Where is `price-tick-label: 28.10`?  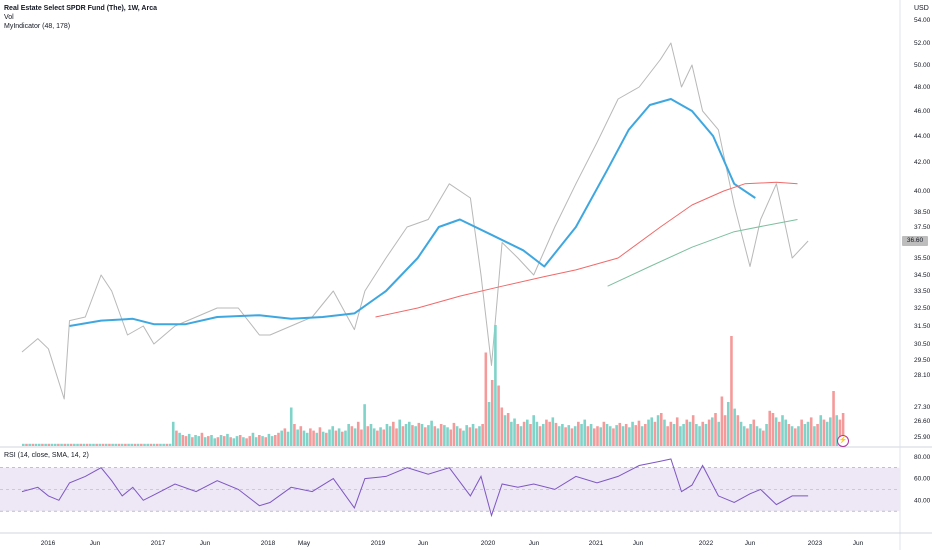
price-tick-label: 28.10 is located at coordinates (922, 375).